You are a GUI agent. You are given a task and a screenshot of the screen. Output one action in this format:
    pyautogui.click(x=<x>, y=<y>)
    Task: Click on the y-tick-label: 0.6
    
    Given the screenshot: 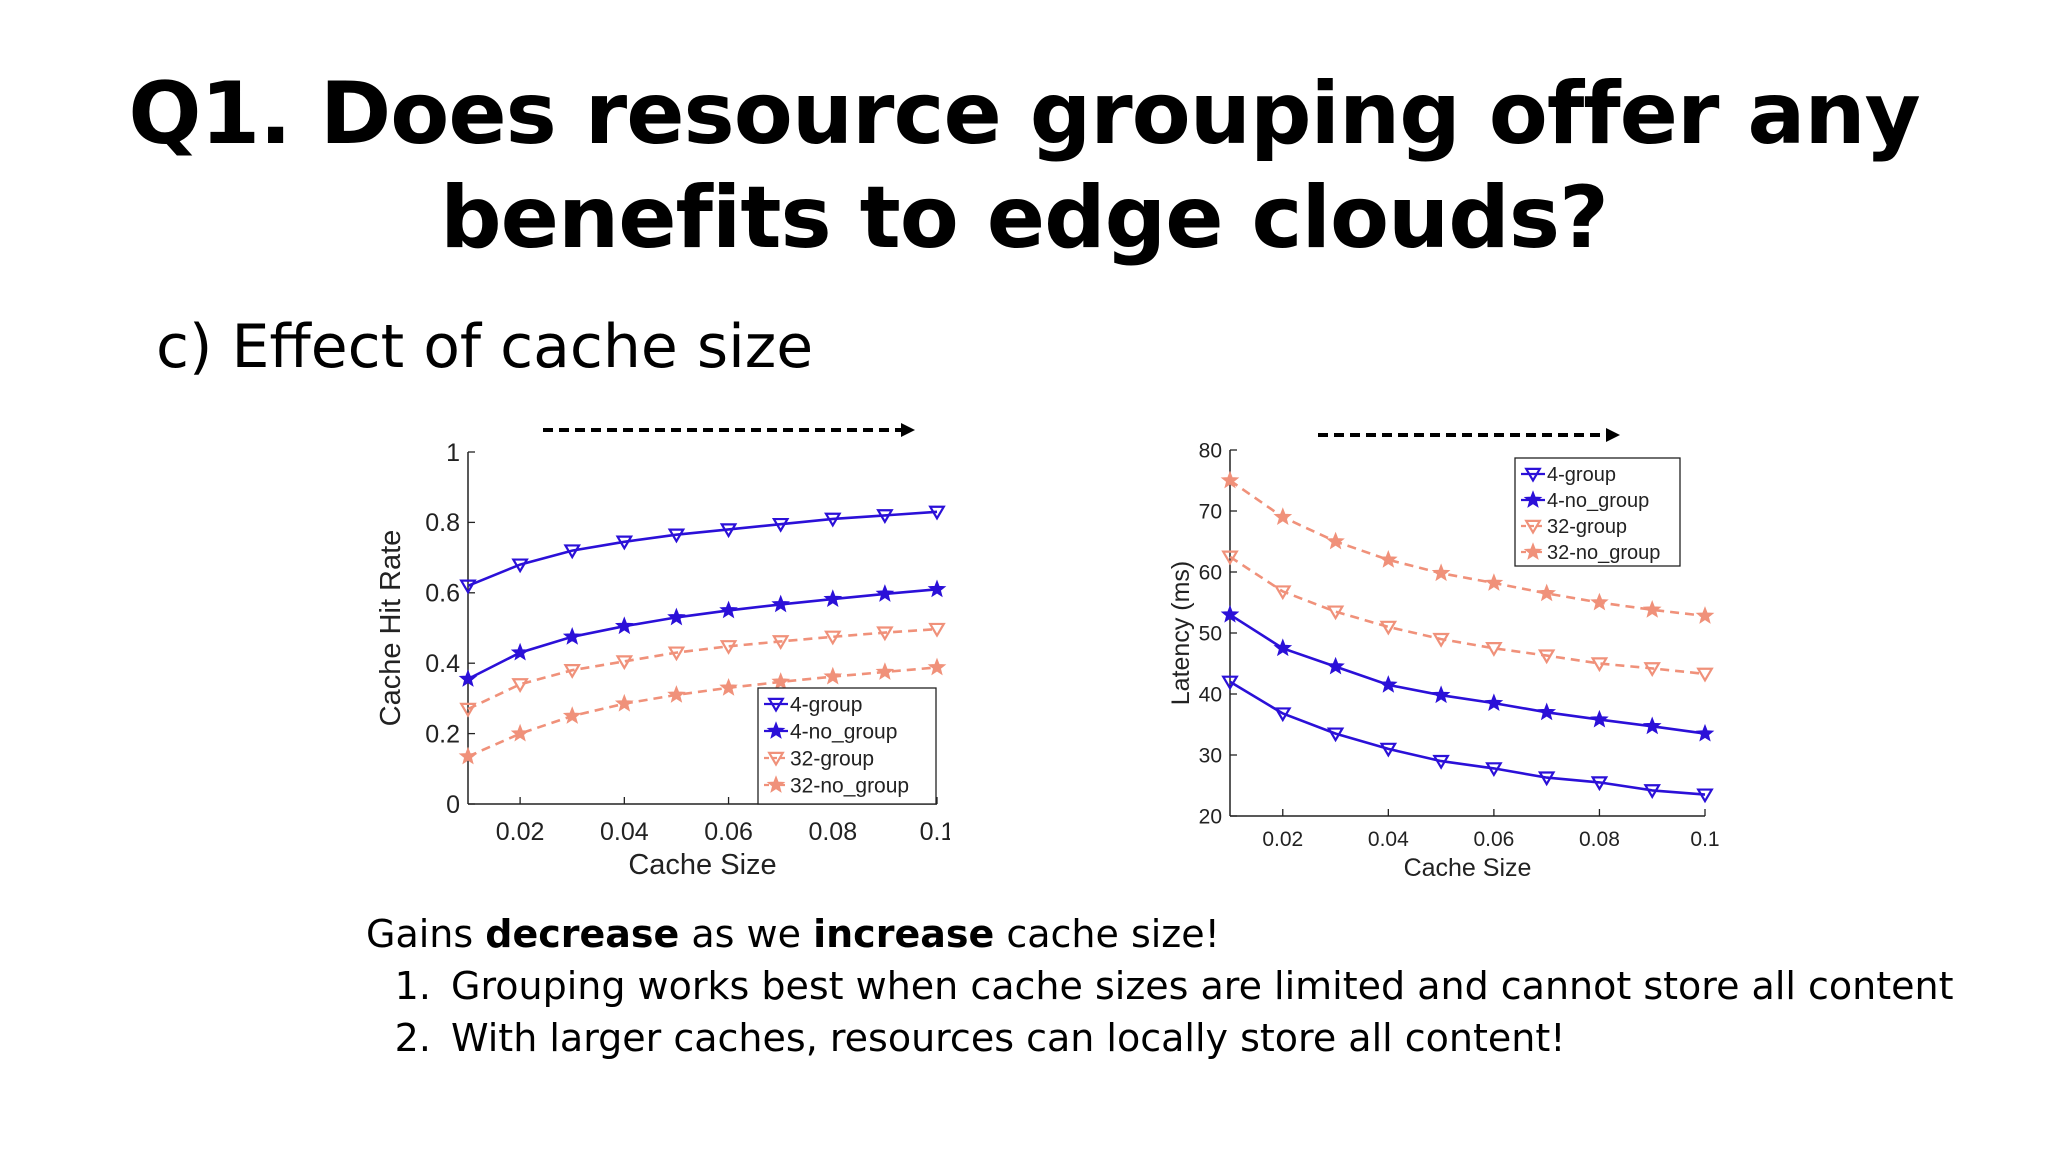 What is the action you would take?
    pyautogui.click(x=442, y=594)
    